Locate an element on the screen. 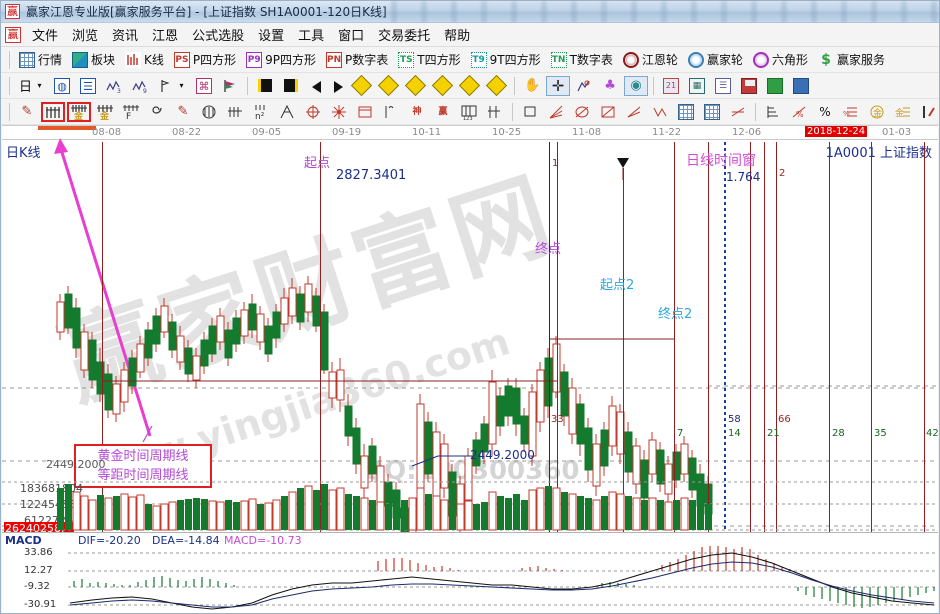 Image resolution: width=940 pixels, height=614 pixels. toolbar-button-print is located at coordinates (801, 86).